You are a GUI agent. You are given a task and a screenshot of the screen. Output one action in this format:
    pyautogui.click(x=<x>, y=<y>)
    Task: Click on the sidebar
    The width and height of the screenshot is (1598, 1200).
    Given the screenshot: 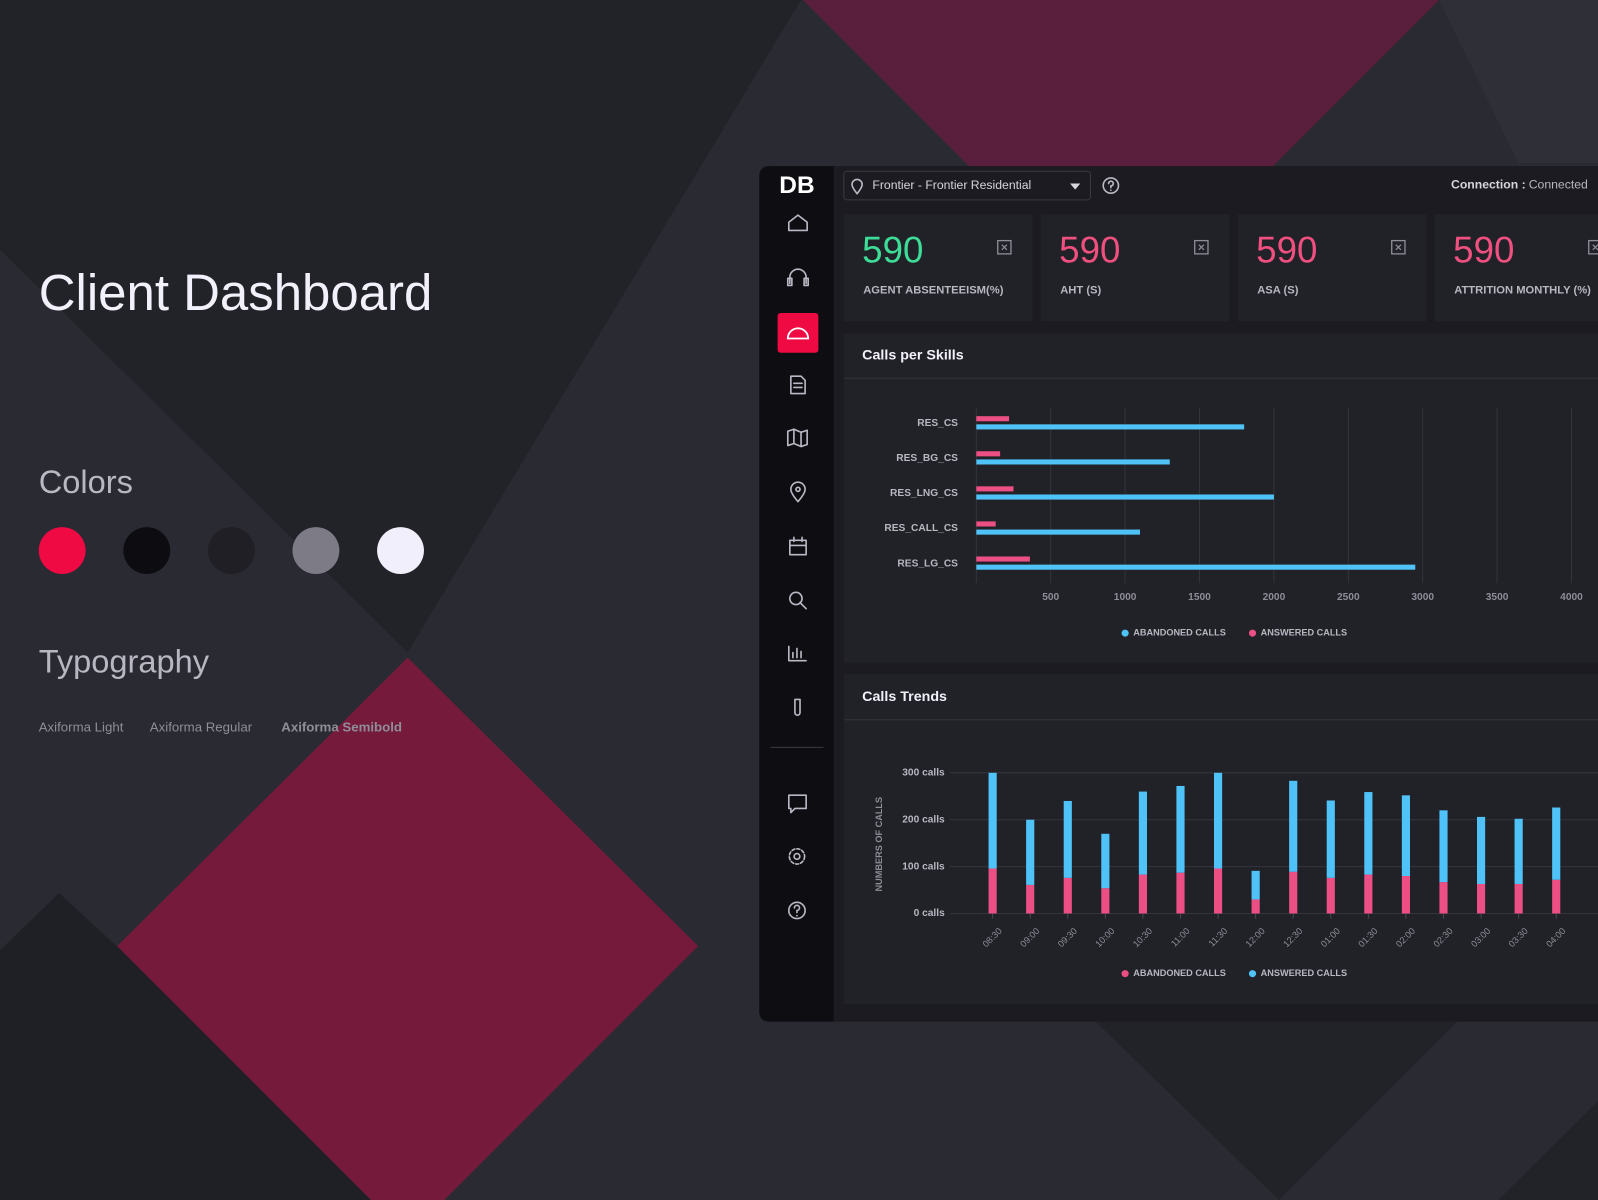 What is the action you would take?
    pyautogui.click(x=796, y=594)
    